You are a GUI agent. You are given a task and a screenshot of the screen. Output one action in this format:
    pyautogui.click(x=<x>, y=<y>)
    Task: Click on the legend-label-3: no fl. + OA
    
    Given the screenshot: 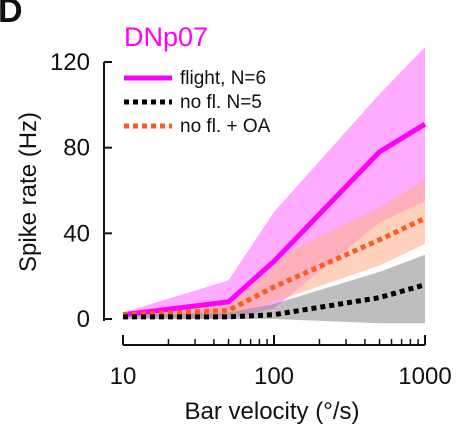 What is the action you would take?
    pyautogui.click(x=225, y=126)
    